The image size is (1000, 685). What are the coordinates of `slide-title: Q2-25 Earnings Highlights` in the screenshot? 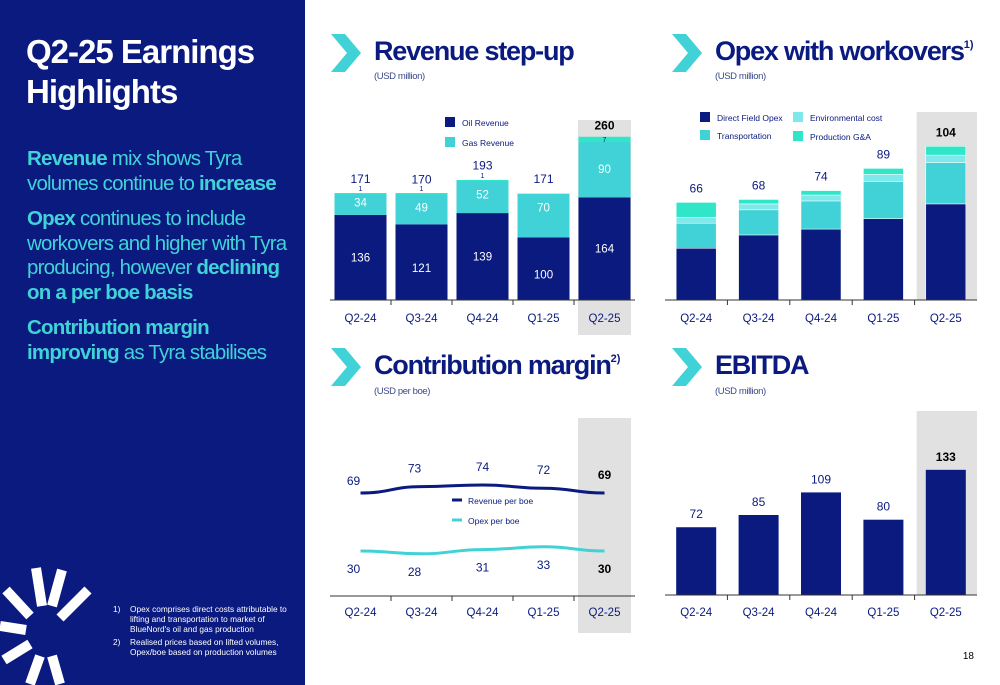 It's located at (140, 71).